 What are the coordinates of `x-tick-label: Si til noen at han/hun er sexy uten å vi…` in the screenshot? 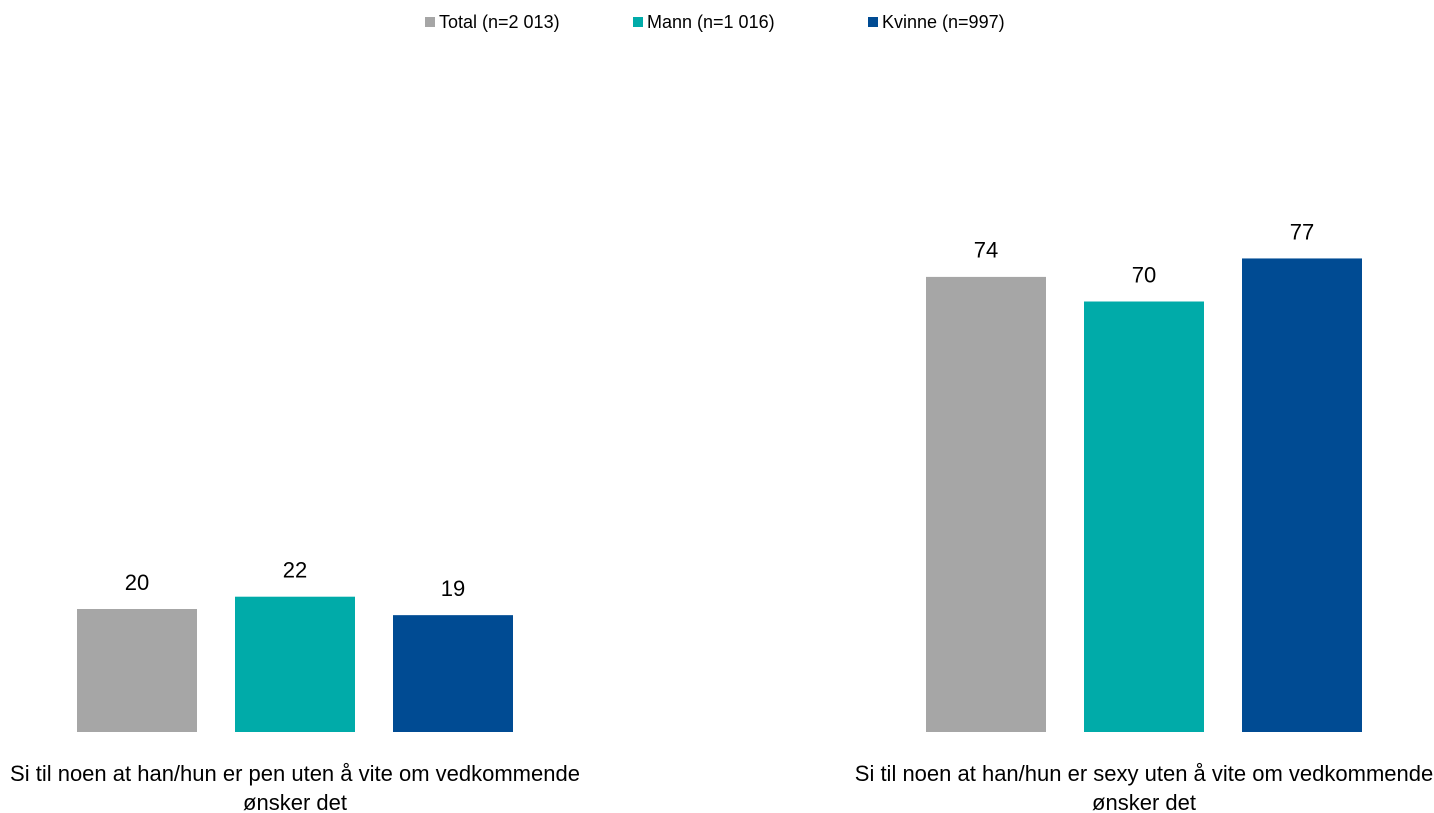 It's located at (1144, 787).